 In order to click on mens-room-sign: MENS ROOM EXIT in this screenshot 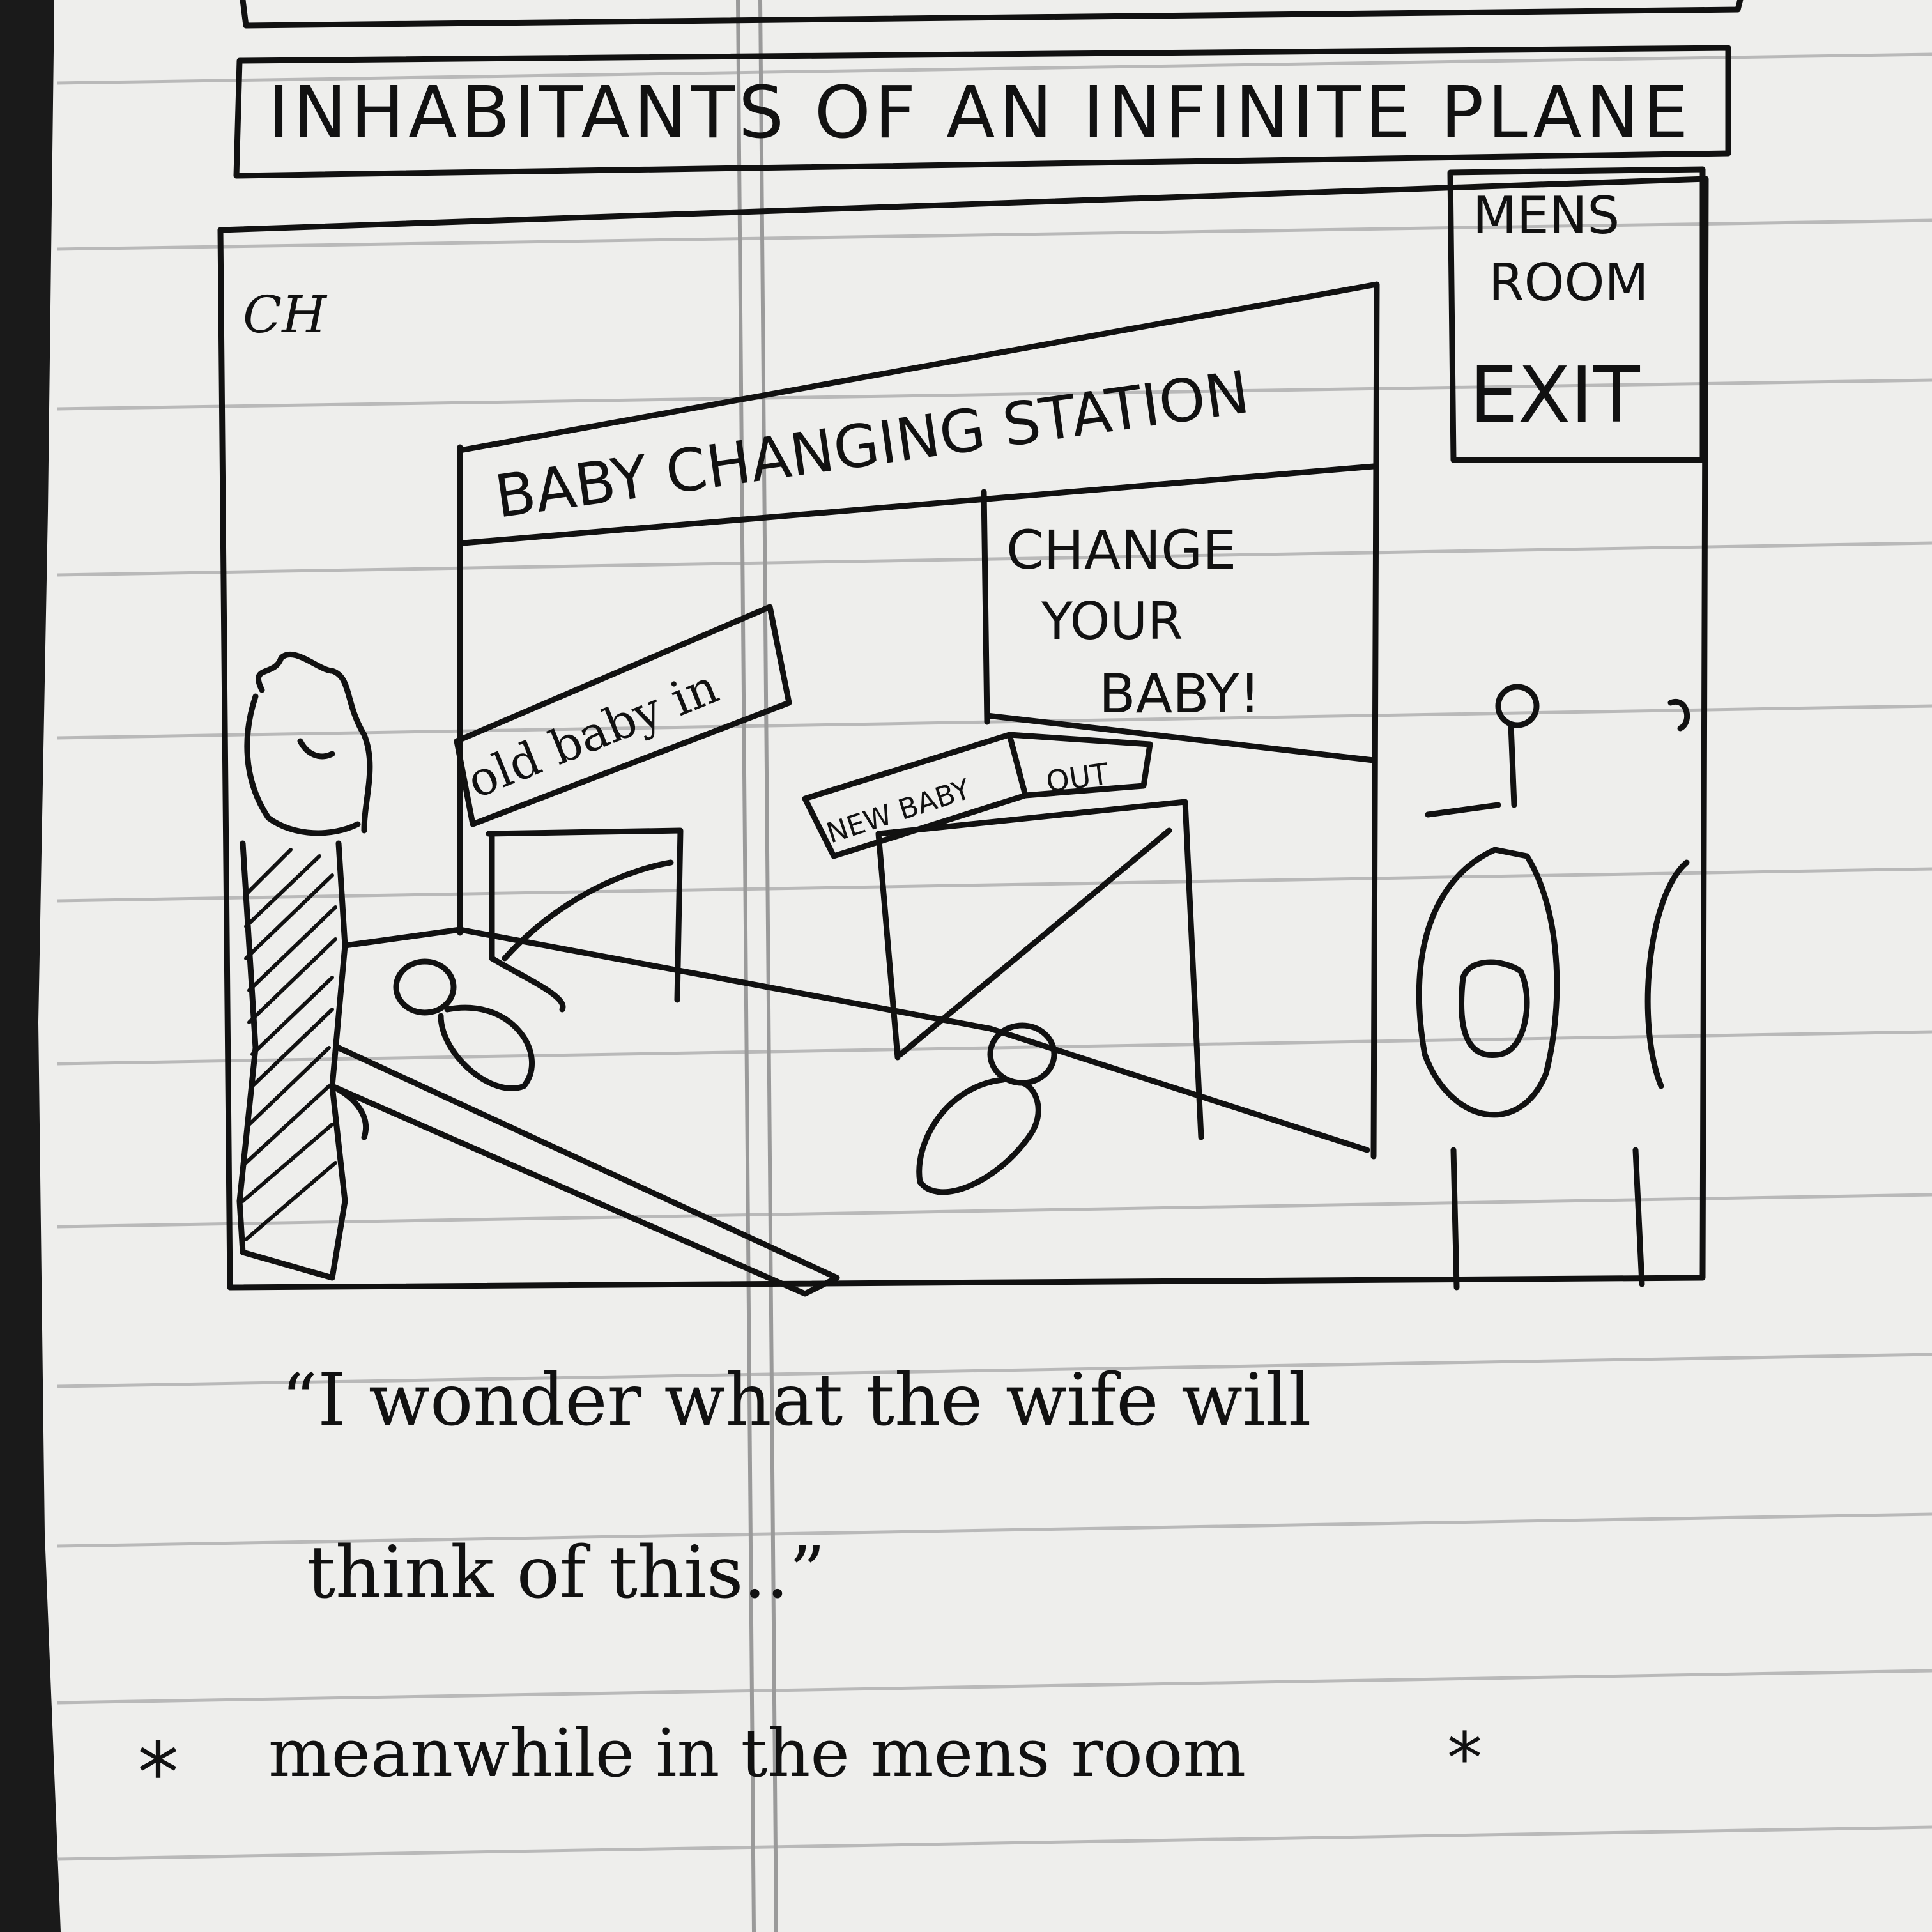, I will do `click(1559, 313)`.